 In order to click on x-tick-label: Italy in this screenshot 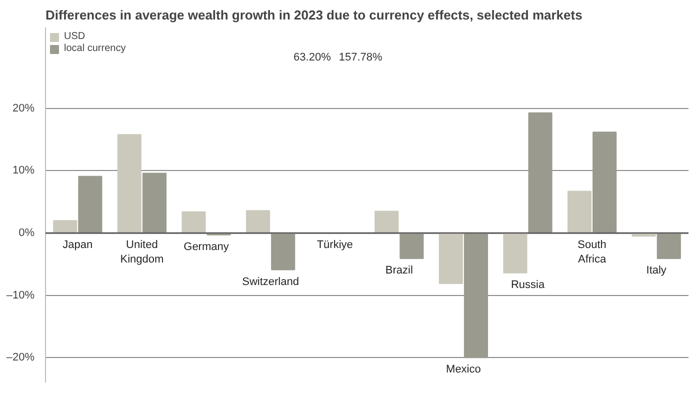, I will do `click(656, 270)`.